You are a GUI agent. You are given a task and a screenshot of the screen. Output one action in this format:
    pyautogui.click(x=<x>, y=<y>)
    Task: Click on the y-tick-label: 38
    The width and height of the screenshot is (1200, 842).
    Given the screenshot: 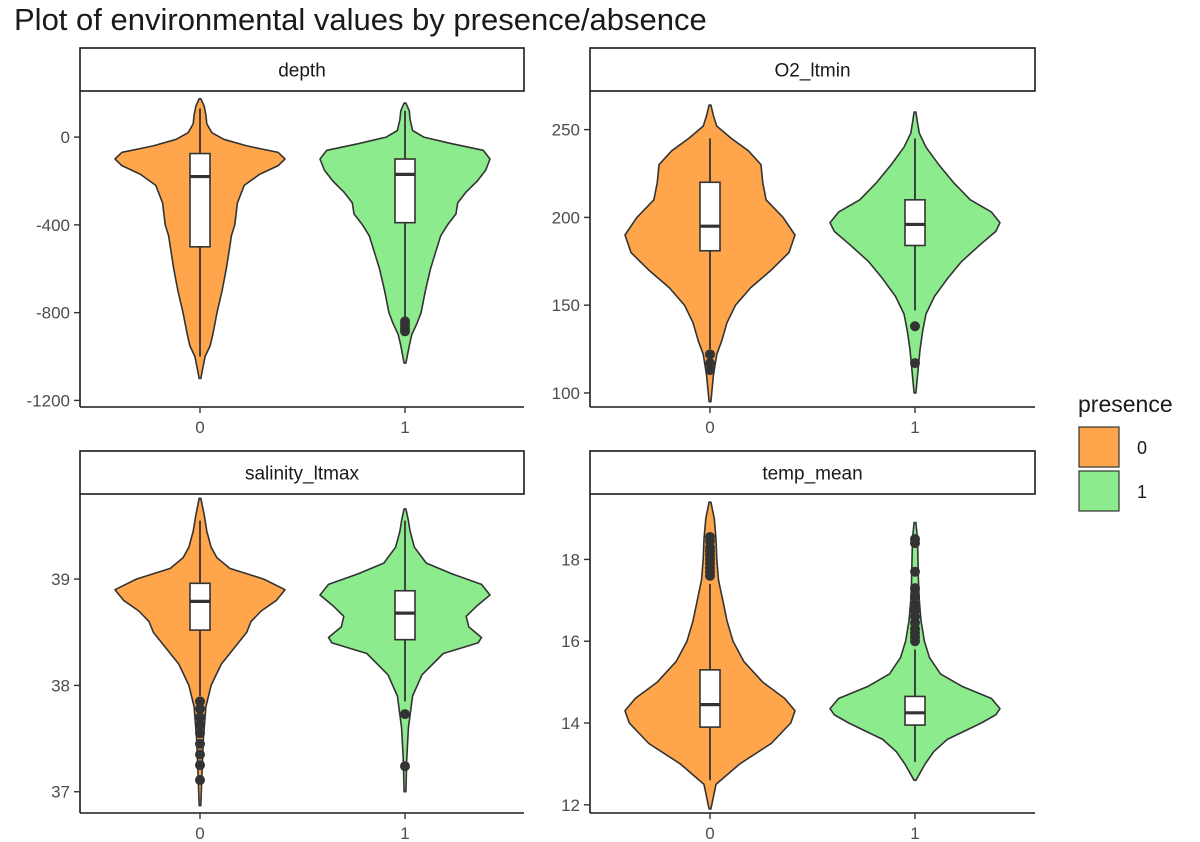 What is the action you would take?
    pyautogui.click(x=60, y=685)
    